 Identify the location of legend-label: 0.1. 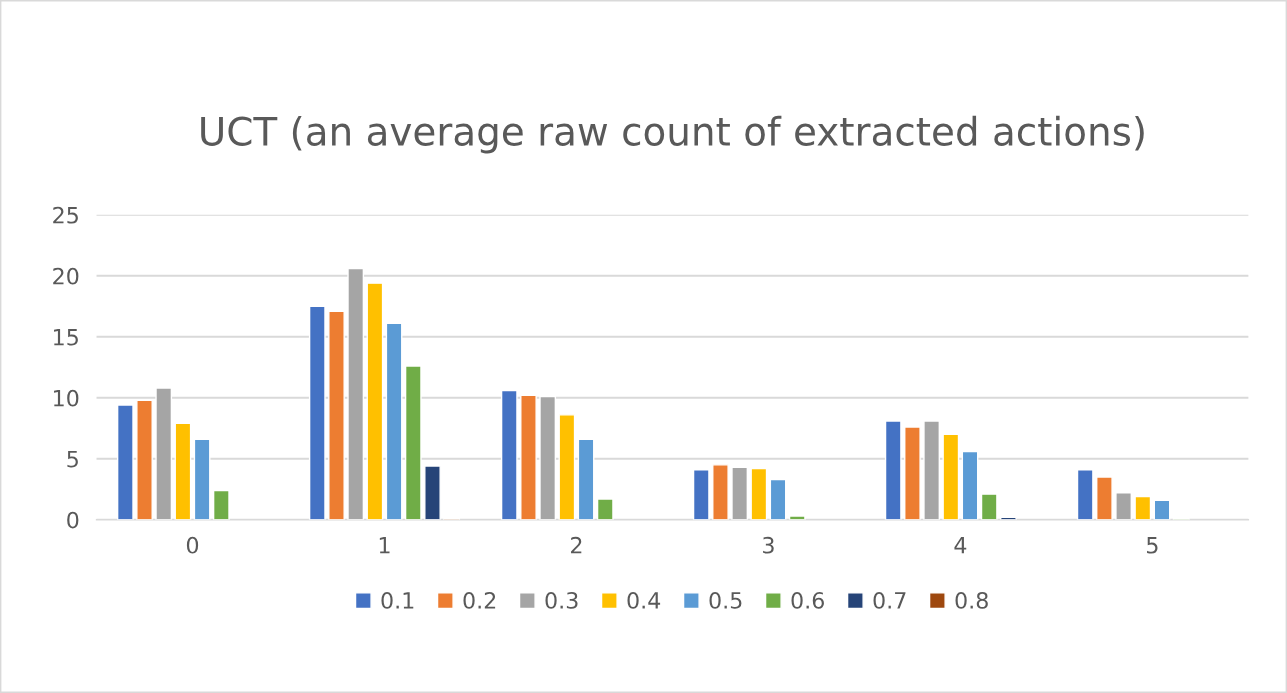
(397, 600).